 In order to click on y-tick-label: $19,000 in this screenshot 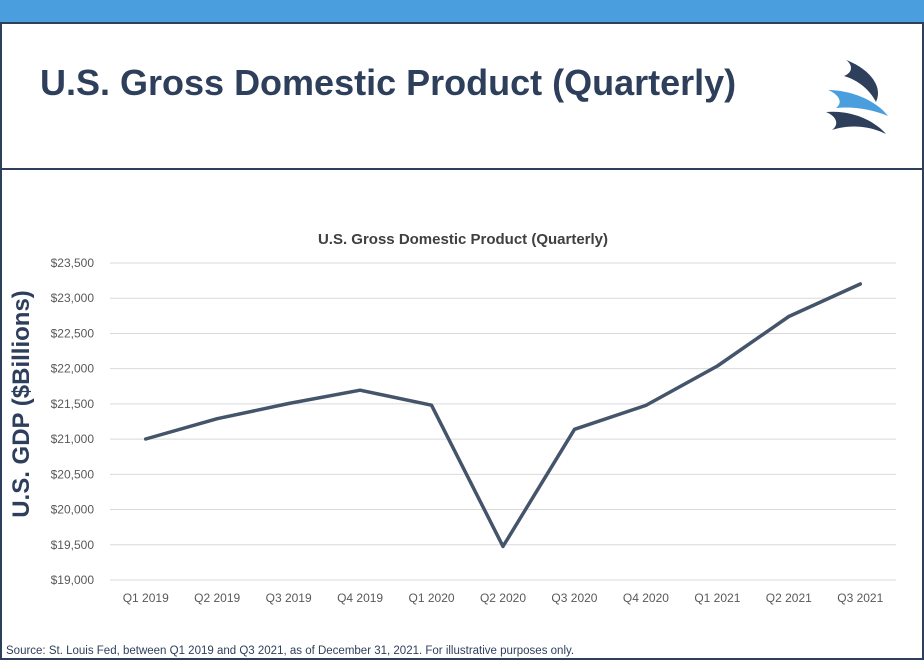, I will do `click(73, 580)`.